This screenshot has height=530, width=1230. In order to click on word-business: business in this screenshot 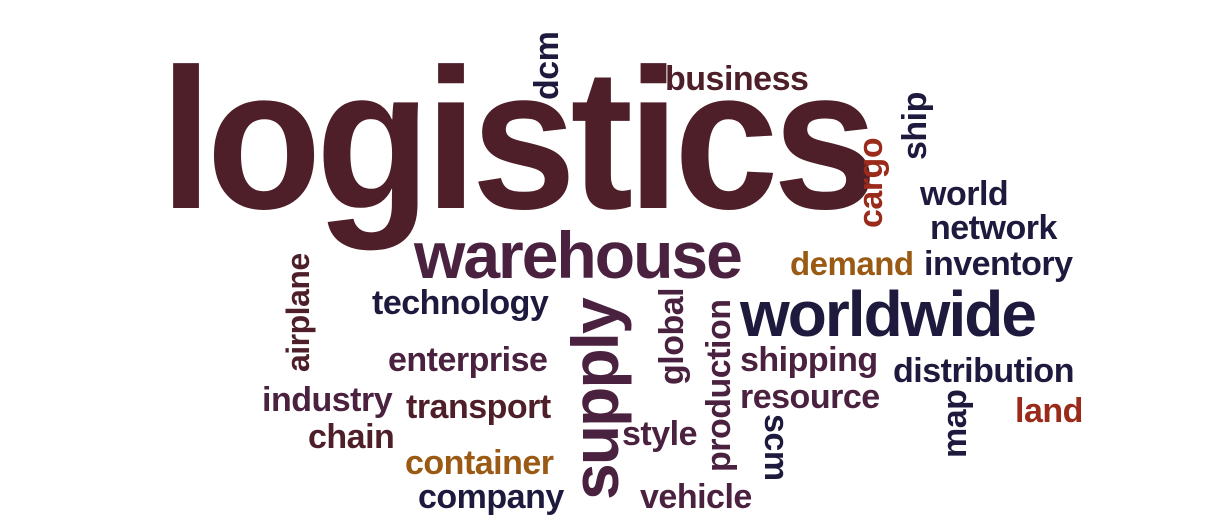, I will do `click(737, 79)`.